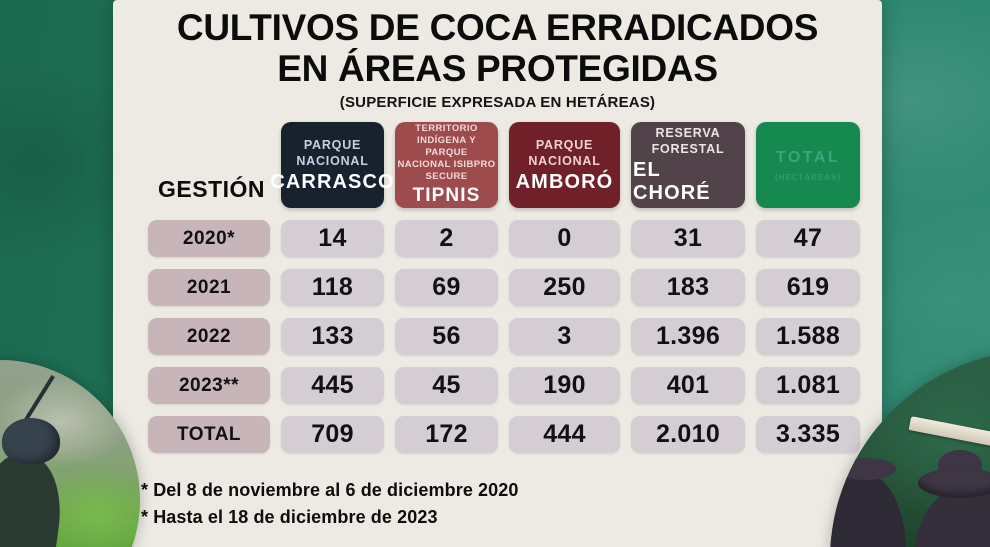 This screenshot has height=547, width=990. Describe the element at coordinates (209, 238) in the screenshot. I see `row-label-2020: 2020*` at that location.